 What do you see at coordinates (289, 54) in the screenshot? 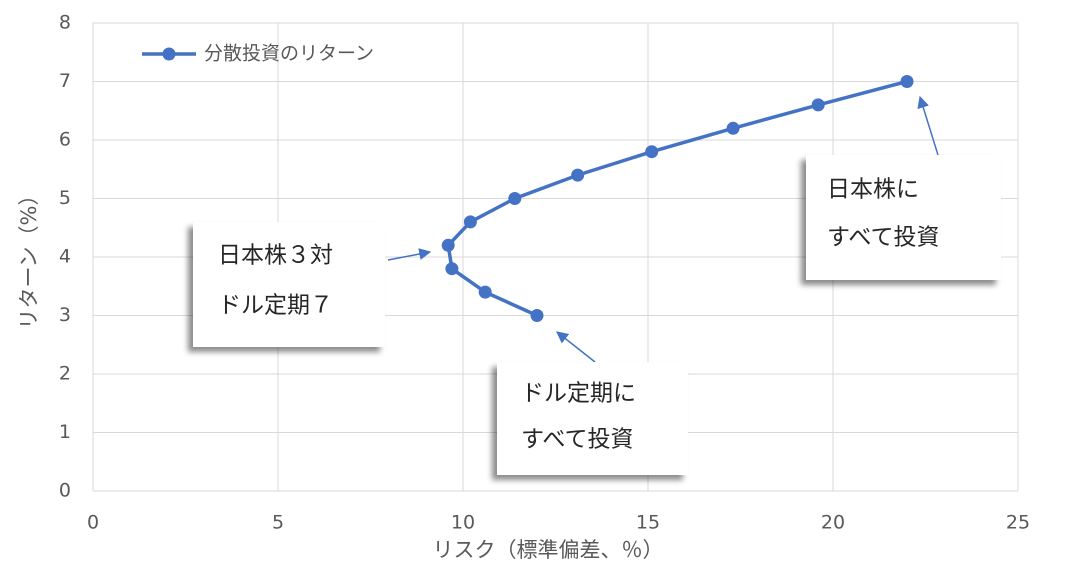
I see `legend-label: 分散投資のリターン` at bounding box center [289, 54].